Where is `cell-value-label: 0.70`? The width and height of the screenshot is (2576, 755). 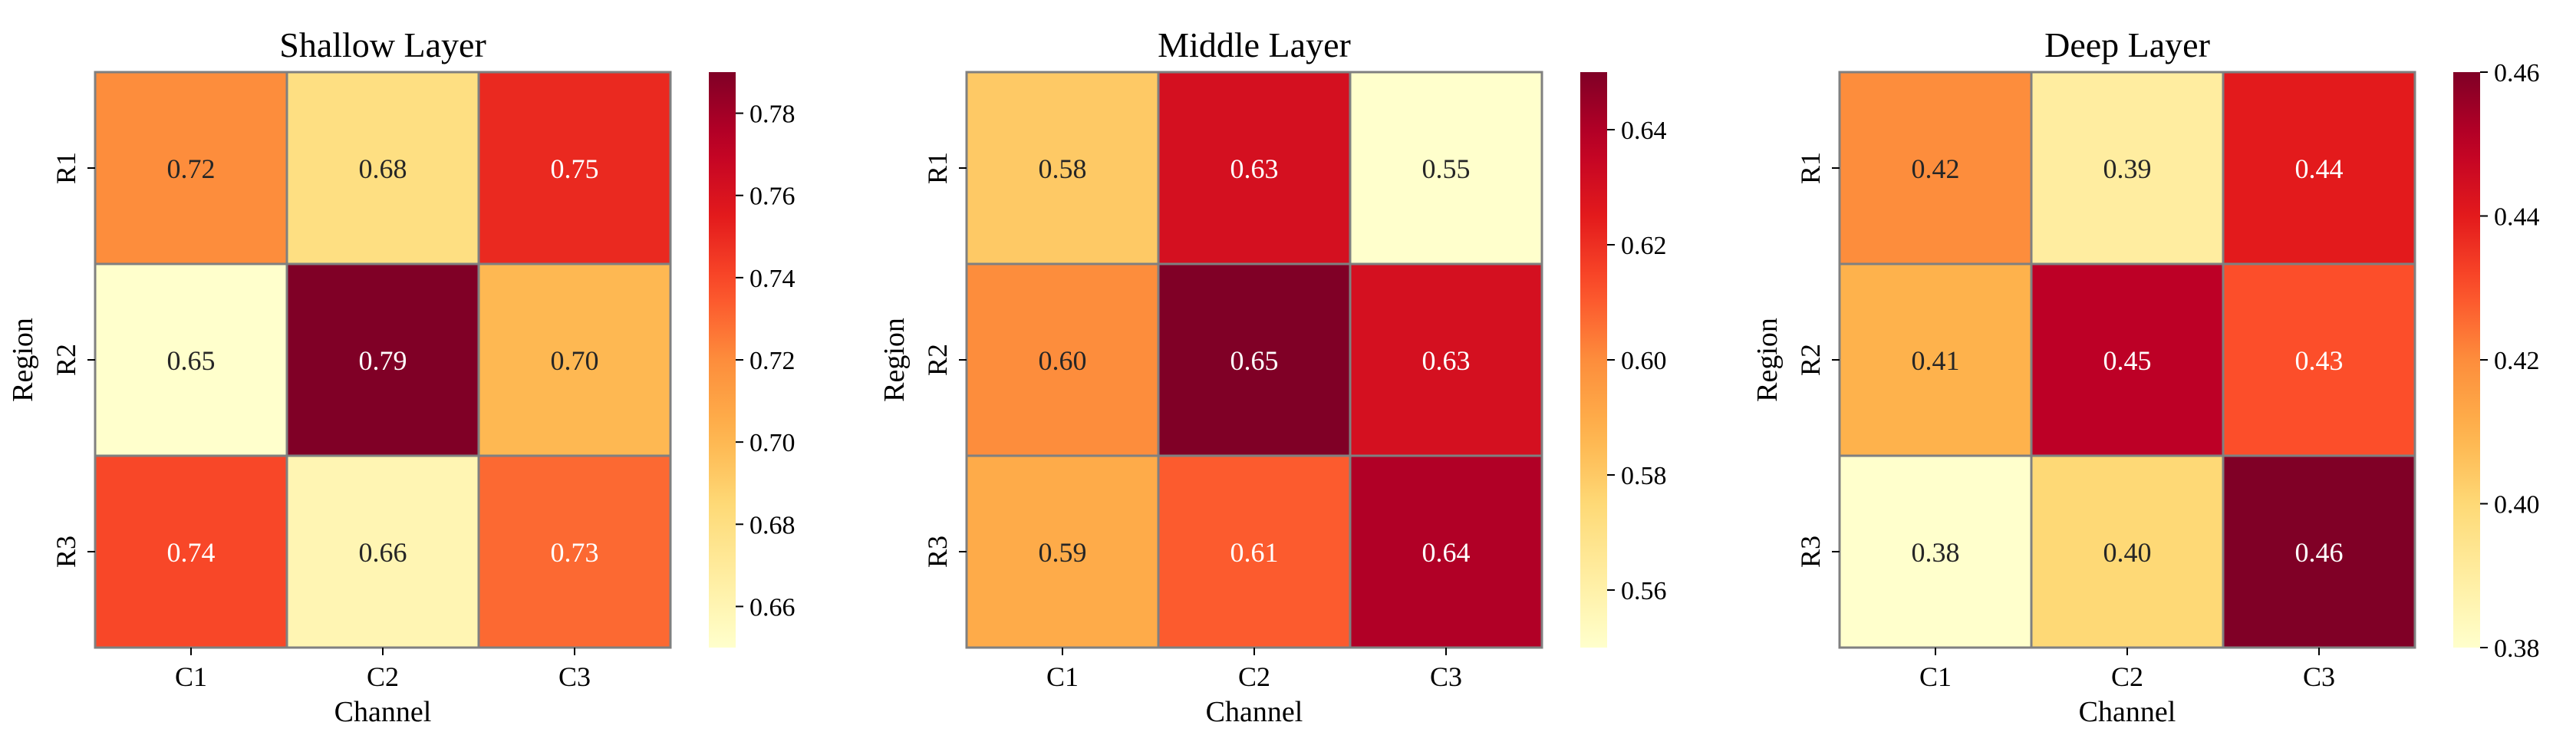 cell-value-label: 0.70 is located at coordinates (575, 360).